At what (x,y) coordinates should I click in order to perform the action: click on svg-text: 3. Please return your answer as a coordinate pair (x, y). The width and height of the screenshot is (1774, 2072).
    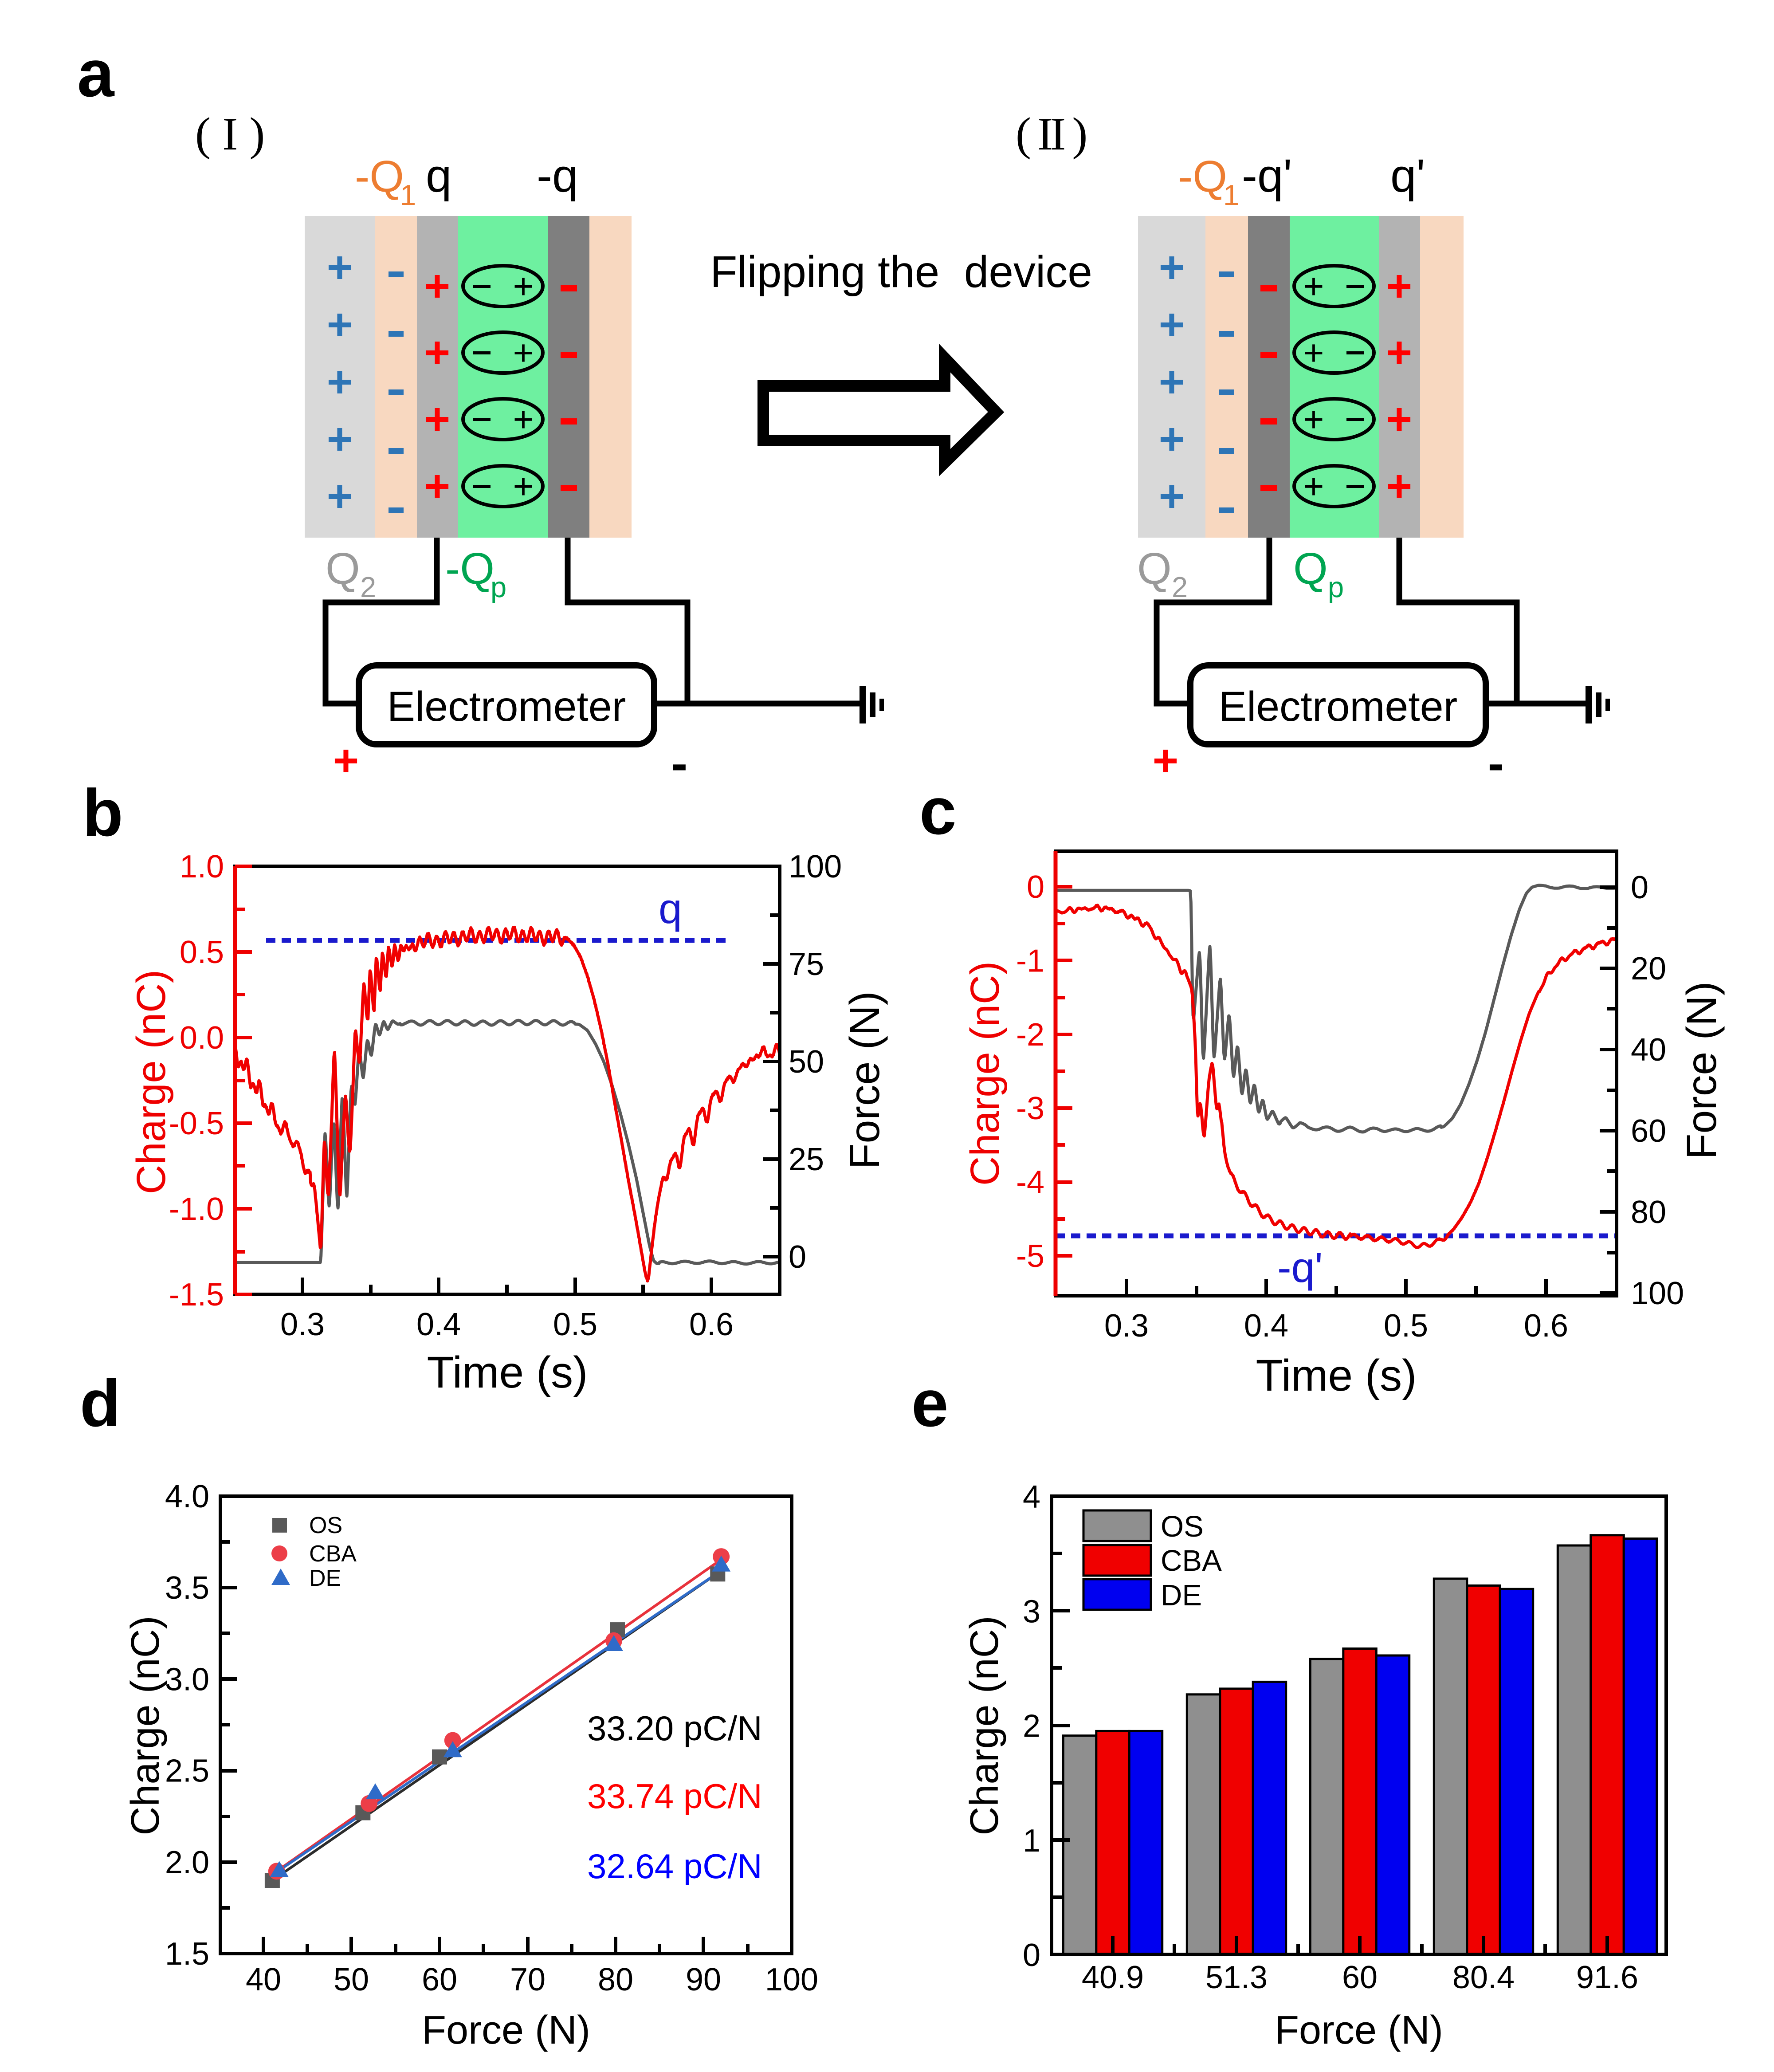
    Looking at the image, I should click on (1031, 1611).